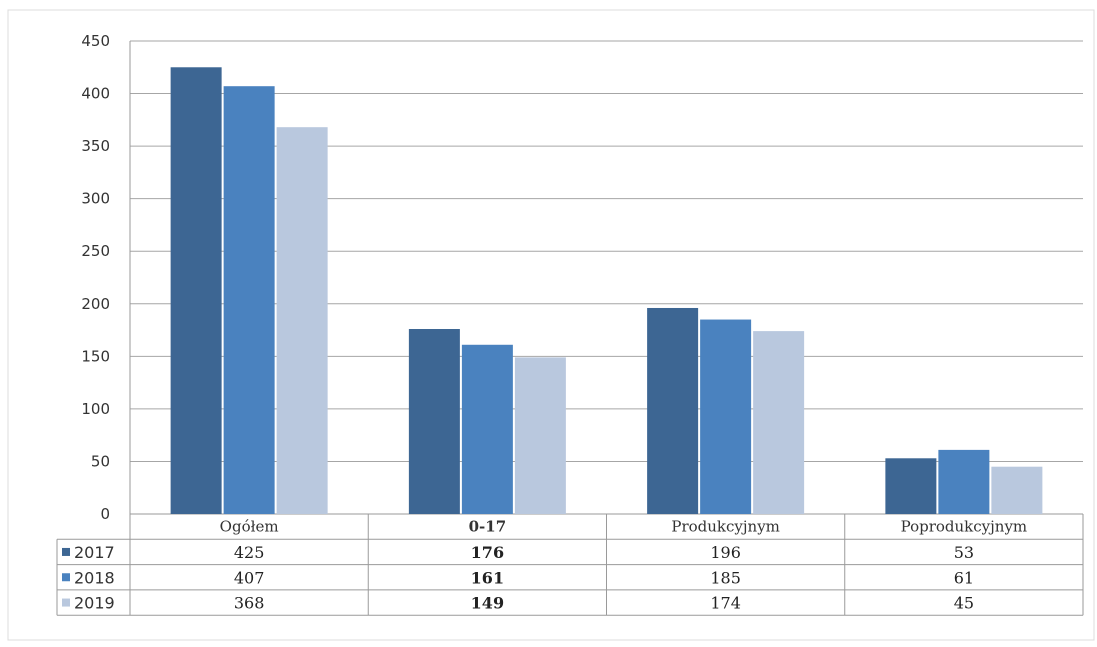  I want to click on y-tick-label: 0, so click(105, 514).